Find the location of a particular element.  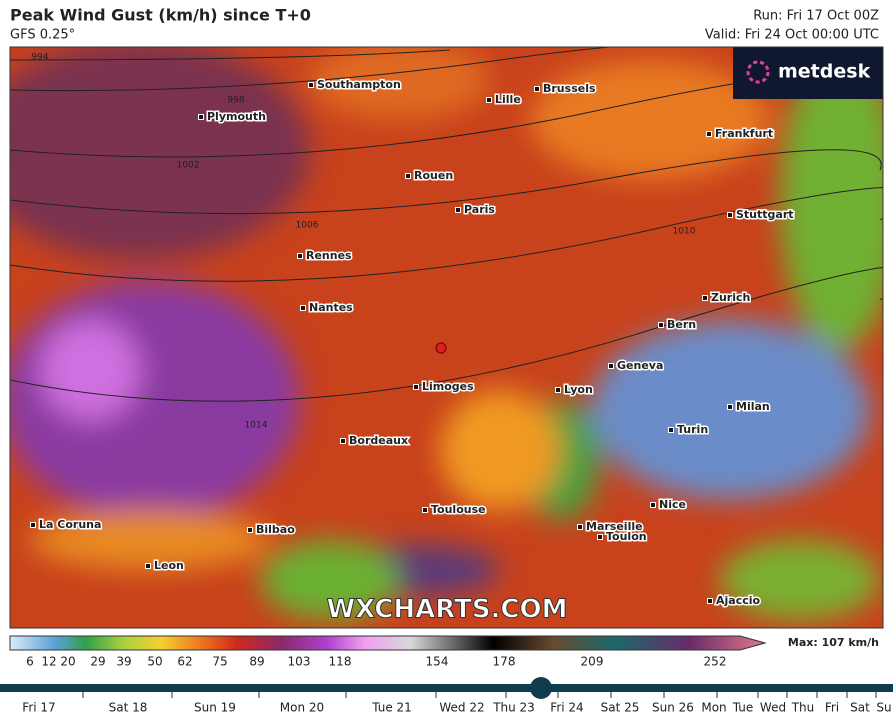

colorbar-ticks: 6 12 20 29 39 50 62 75 89 103 118 154 178 209 252 is located at coordinates (376, 662).